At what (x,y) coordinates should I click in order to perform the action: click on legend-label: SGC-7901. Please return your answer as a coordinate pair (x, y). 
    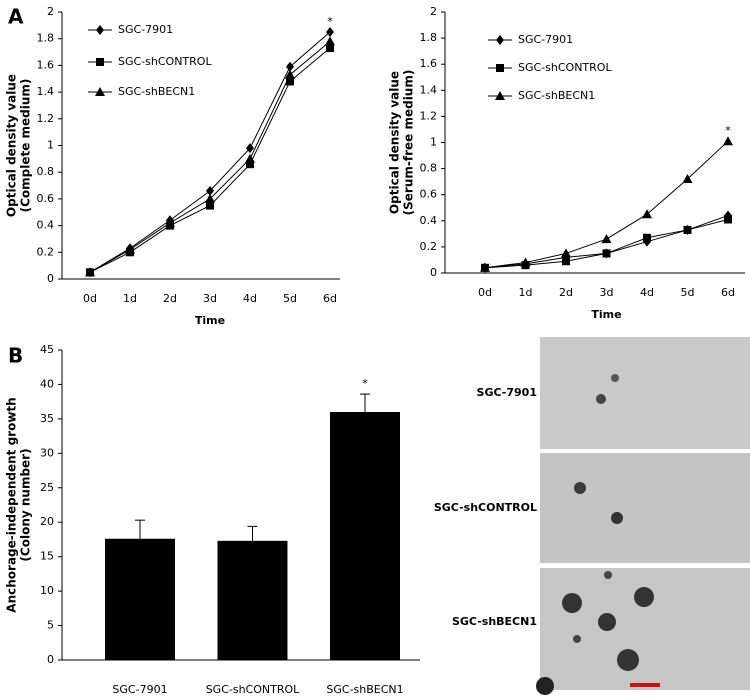
    Looking at the image, I should click on (545, 39).